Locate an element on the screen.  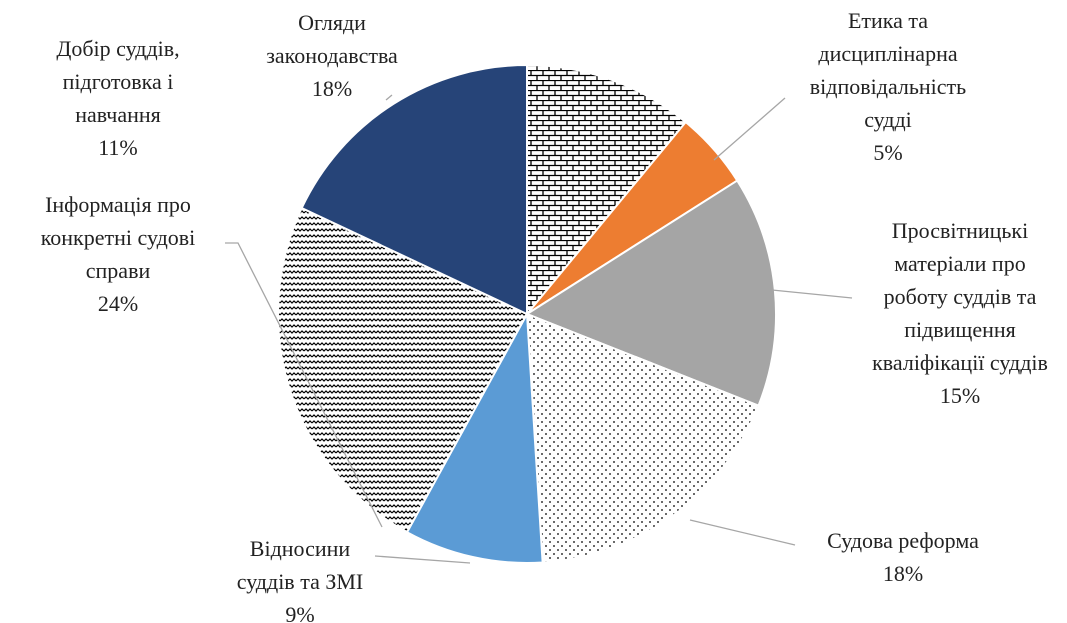
value-label: 5% is located at coordinates (888, 152).